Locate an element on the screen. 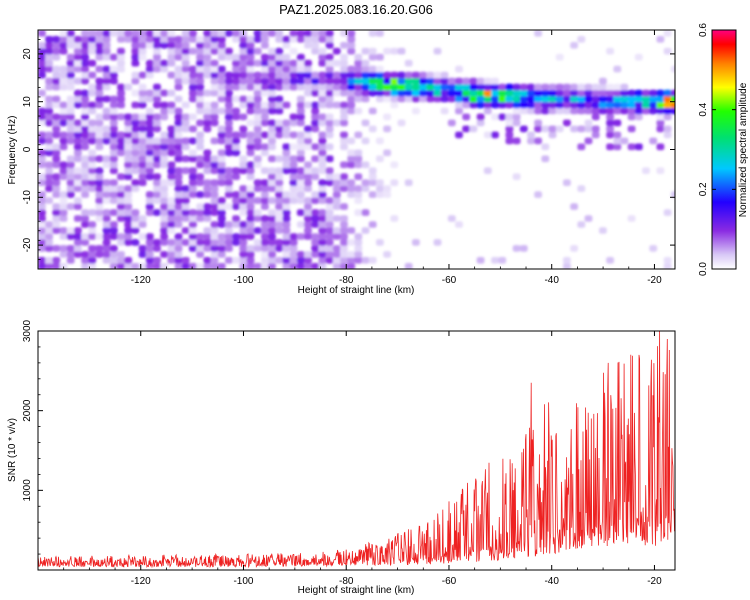  y-tick-label: 1000 is located at coordinates (27, 490).